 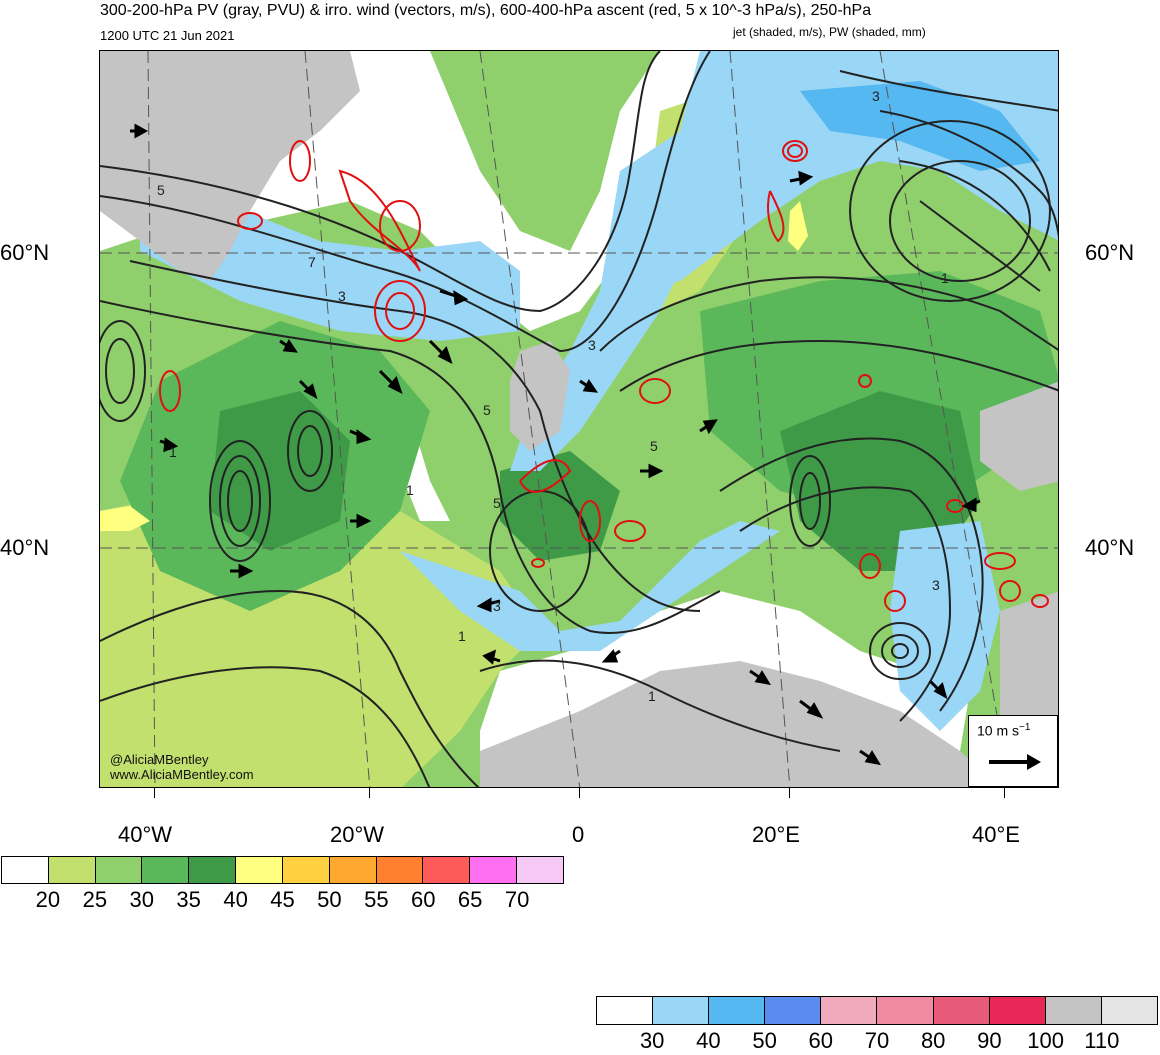 What do you see at coordinates (590, 586) in the screenshot?
I see `jet-30-iberia` at bounding box center [590, 586].